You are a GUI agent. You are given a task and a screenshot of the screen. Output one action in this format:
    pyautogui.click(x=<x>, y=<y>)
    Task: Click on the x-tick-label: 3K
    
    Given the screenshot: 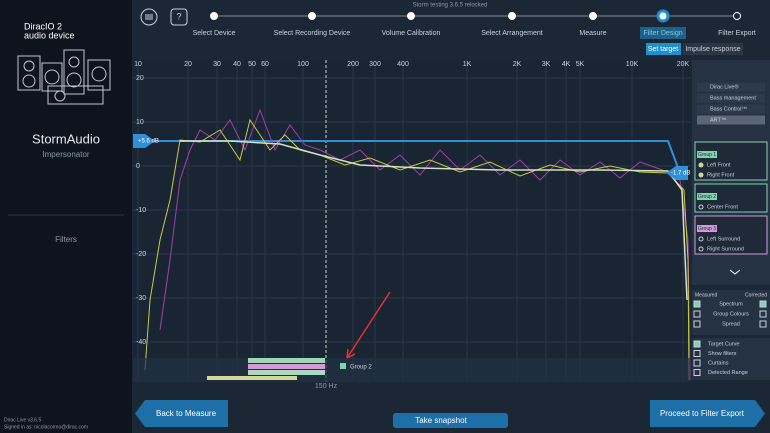 What is the action you would take?
    pyautogui.click(x=546, y=64)
    